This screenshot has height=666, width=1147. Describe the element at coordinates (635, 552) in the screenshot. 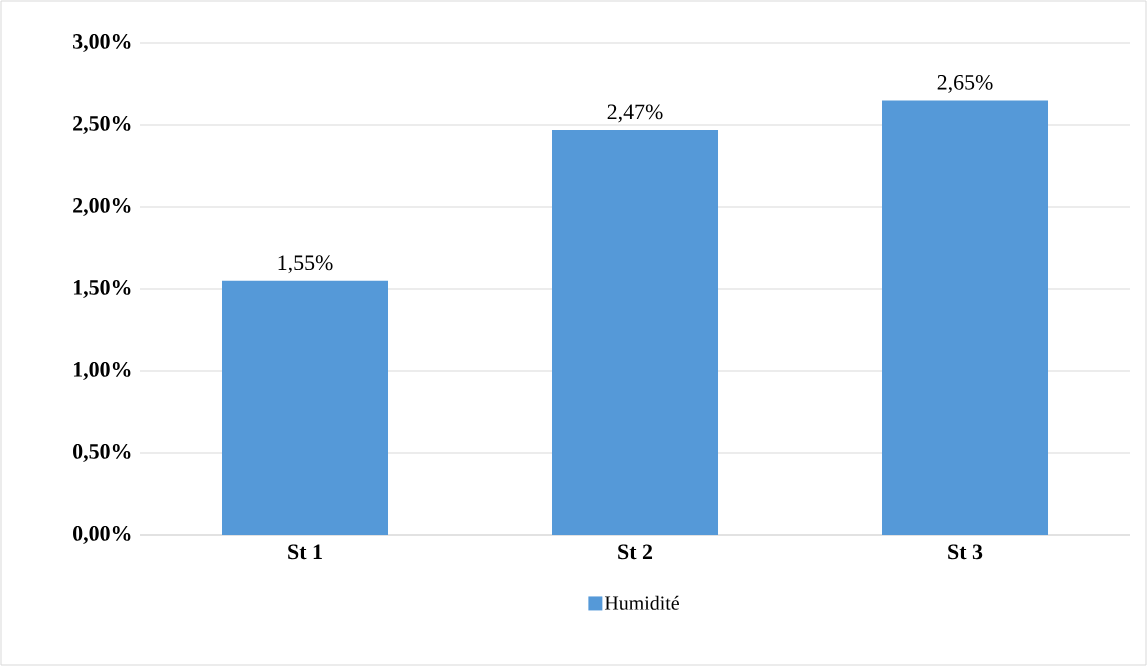

I see `x-tick-label: St 2` at that location.